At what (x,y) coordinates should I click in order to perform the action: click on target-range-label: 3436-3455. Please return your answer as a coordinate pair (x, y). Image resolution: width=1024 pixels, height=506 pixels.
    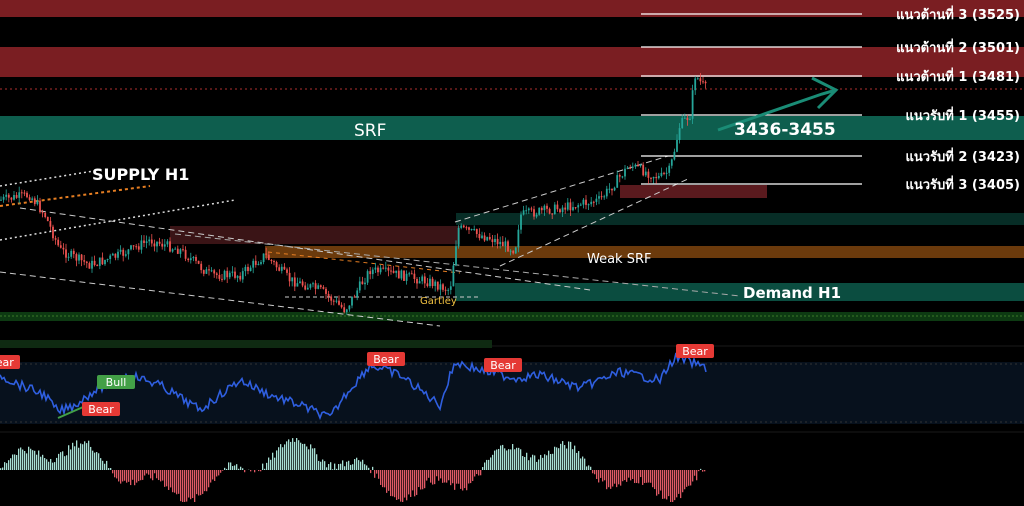
    Looking at the image, I should click on (785, 130).